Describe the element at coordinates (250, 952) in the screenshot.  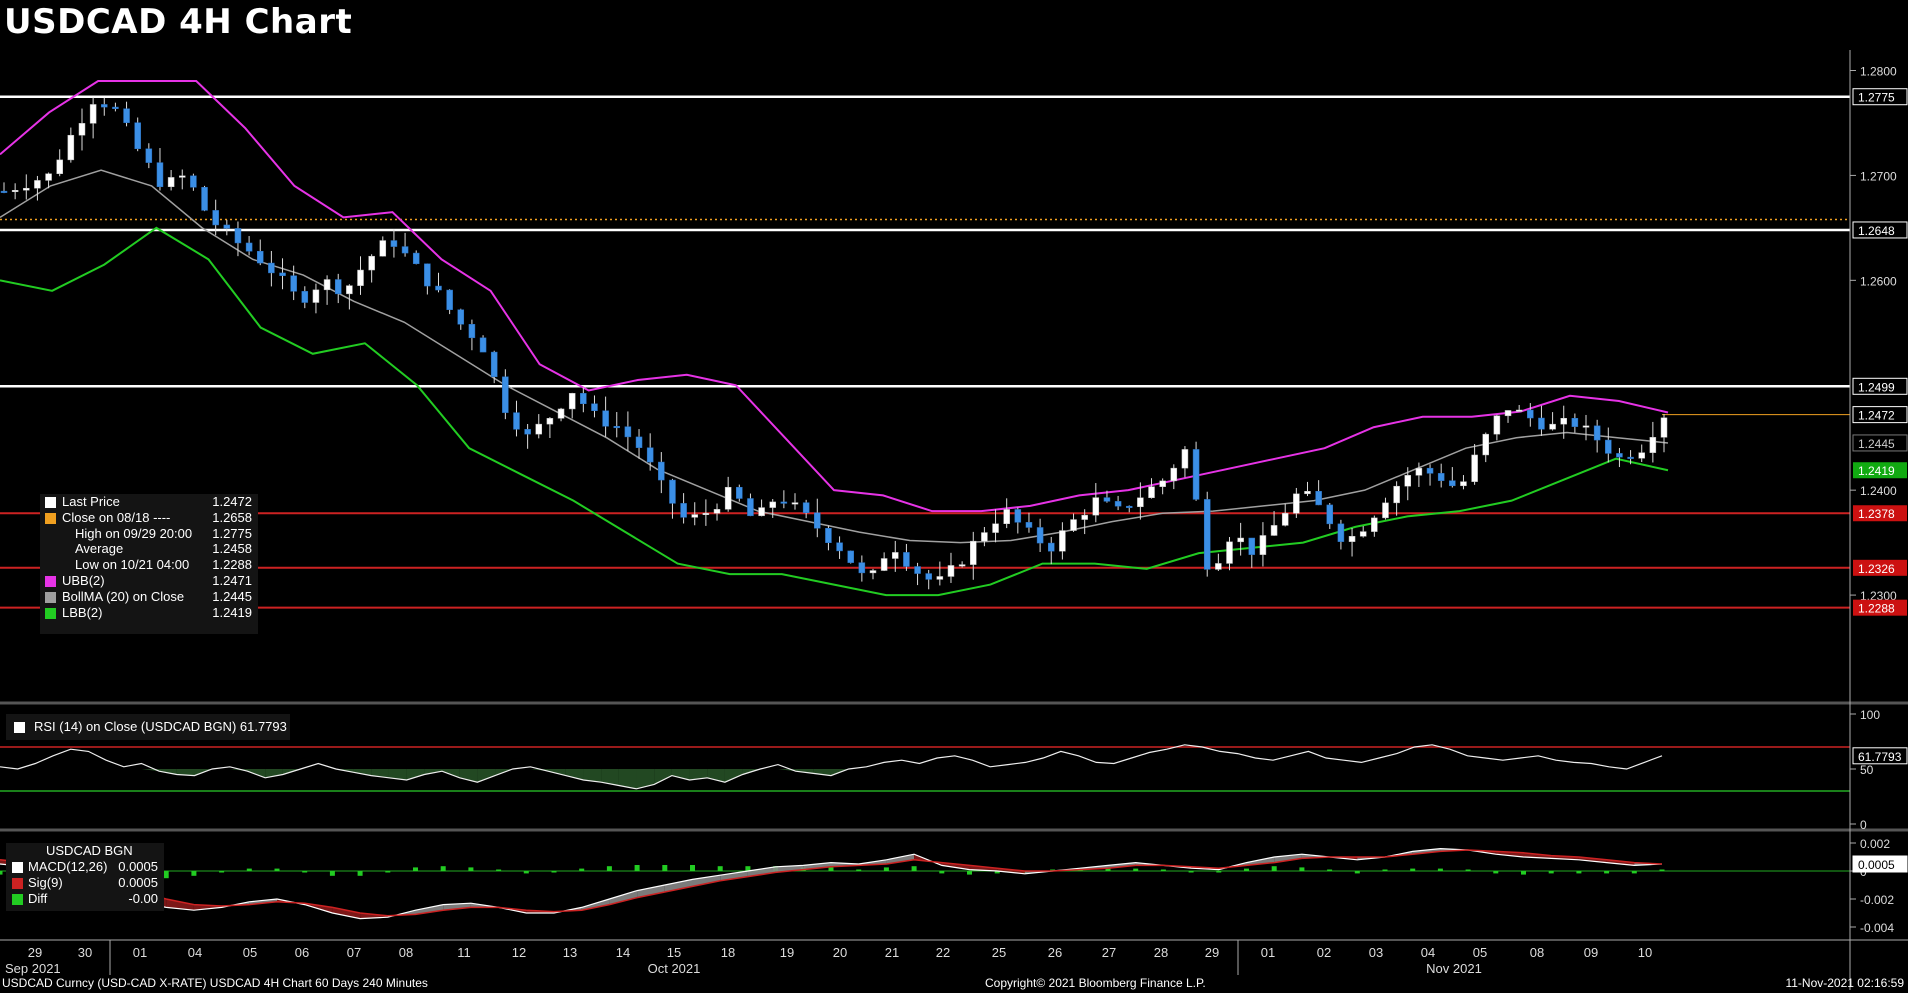
I see `x-day-label: 05` at that location.